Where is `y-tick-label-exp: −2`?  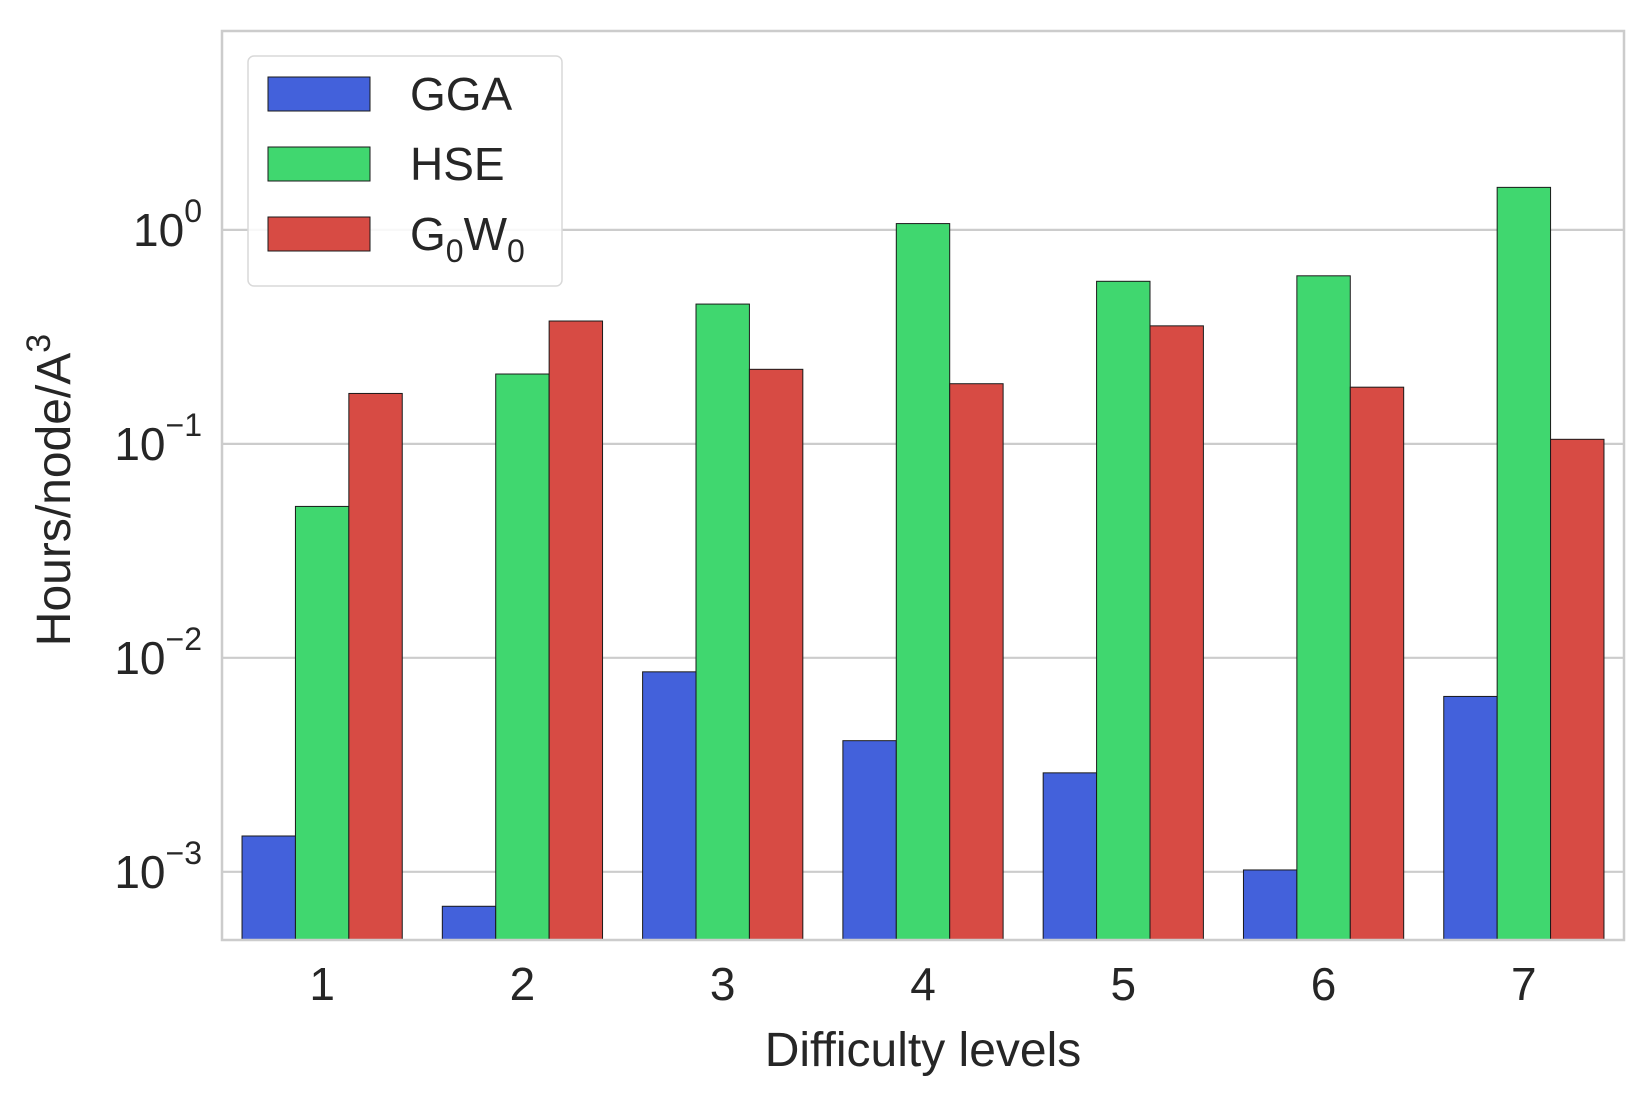 y-tick-label-exp: −2 is located at coordinates (184, 639).